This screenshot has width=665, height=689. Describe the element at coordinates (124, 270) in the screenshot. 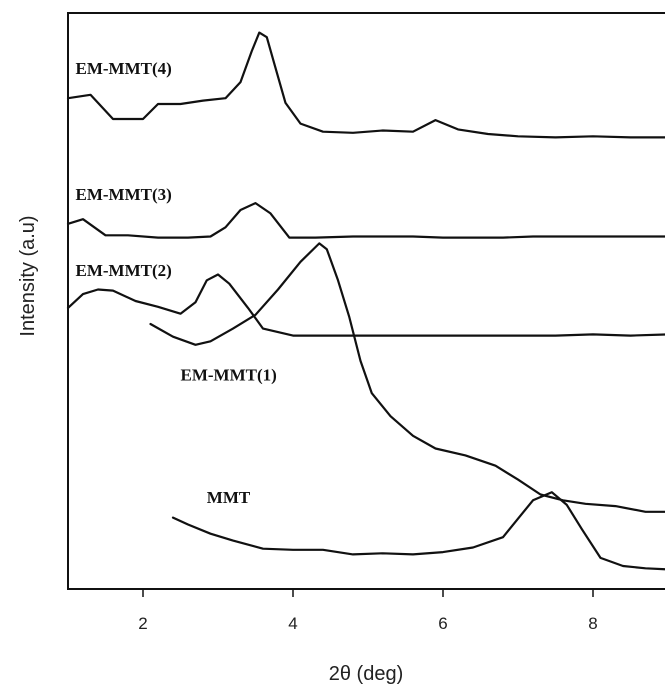

I see `series-label-em-mmt-2: EM-MMT(2)` at that location.